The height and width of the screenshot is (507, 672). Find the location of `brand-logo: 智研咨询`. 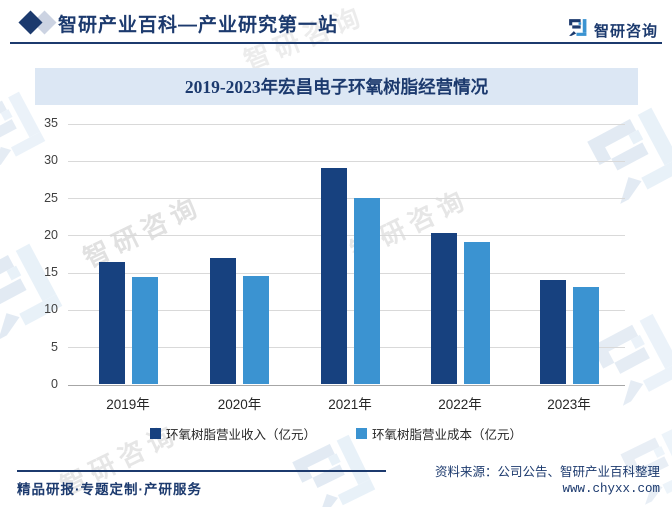

brand-logo: 智研咨询 is located at coordinates (612, 30).